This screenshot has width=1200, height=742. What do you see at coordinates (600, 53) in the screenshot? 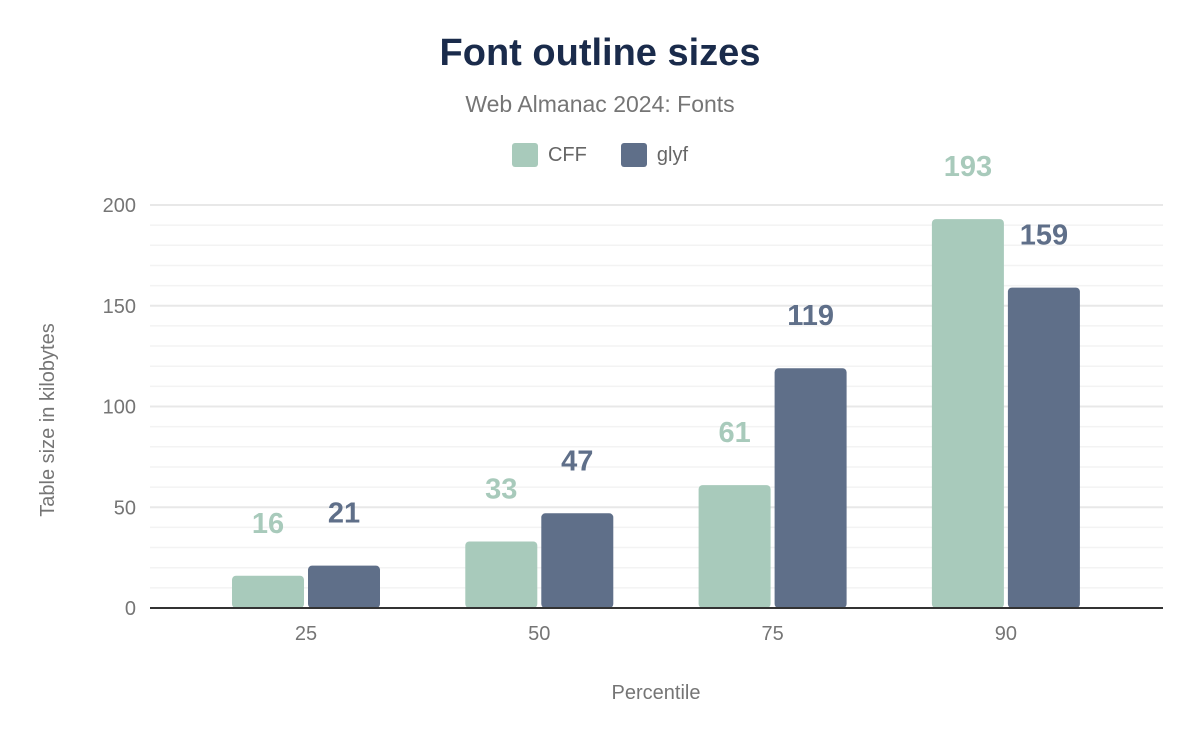
I see `chart-title: Font outline sizes` at bounding box center [600, 53].